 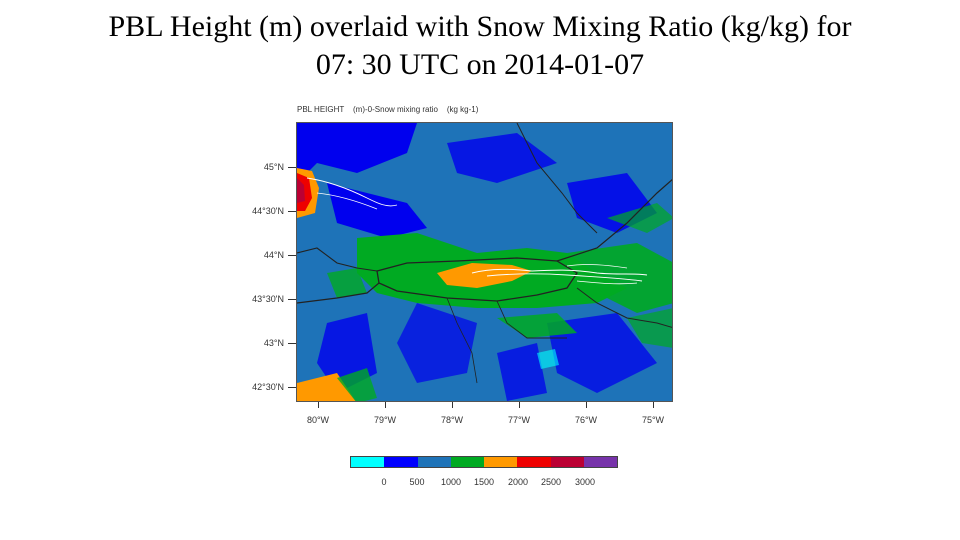 I want to click on colorbar-label-3: 1500, so click(x=484, y=482).